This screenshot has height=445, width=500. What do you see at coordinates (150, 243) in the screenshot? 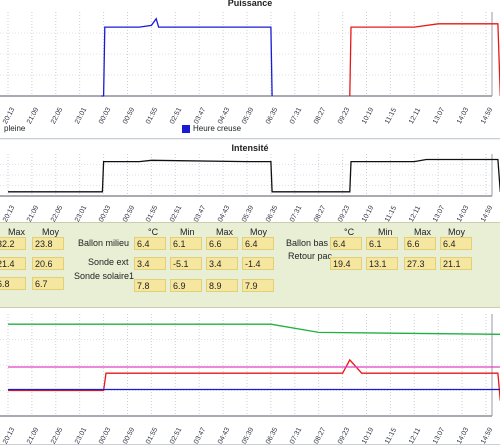
I see `mid-r0-c: 6.4` at bounding box center [150, 243].